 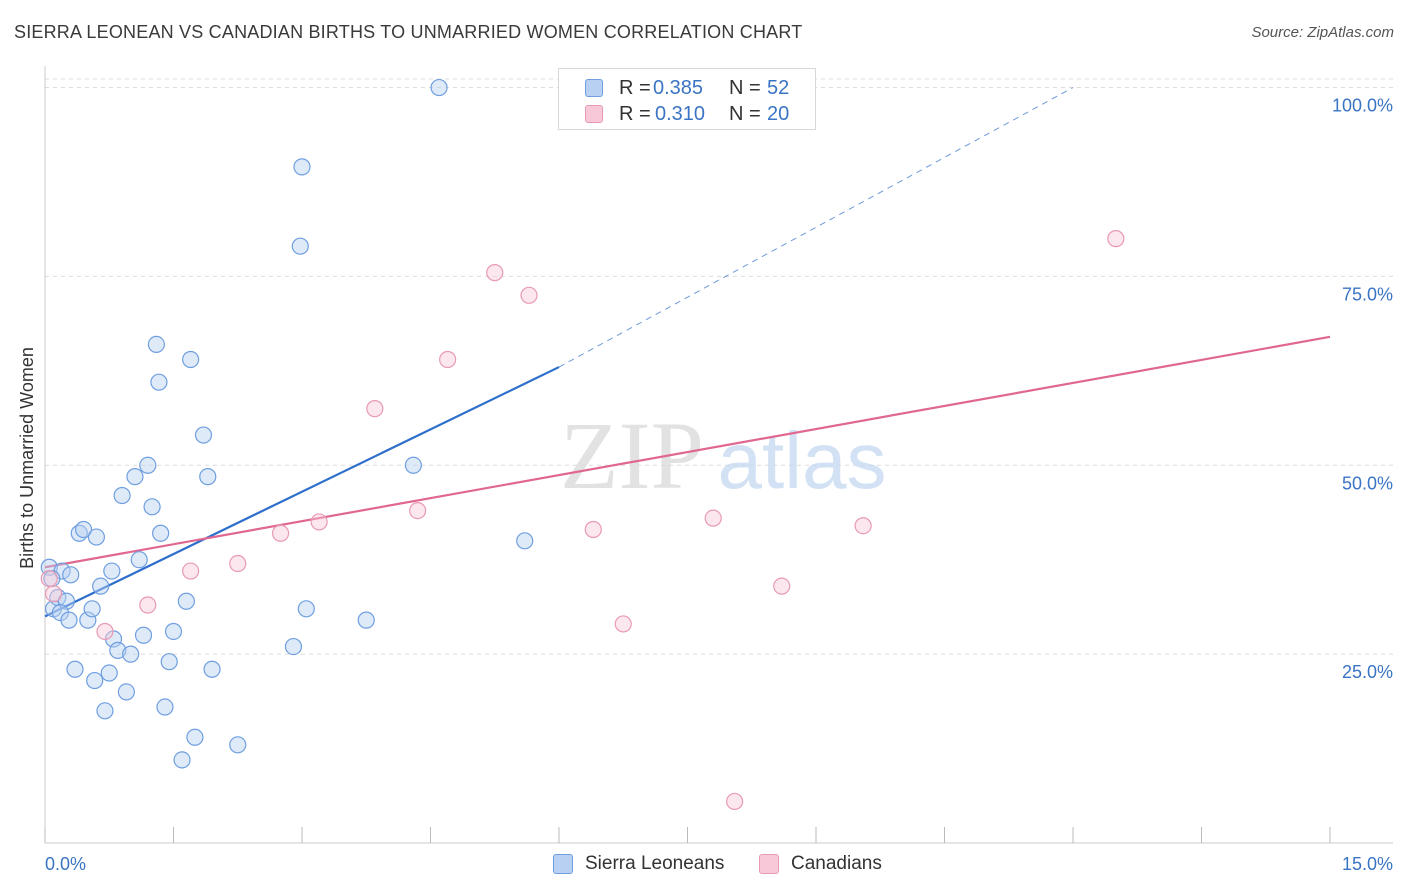 What do you see at coordinates (27, 458) in the screenshot?
I see `y-axis-label: Births to Unmarried Women` at bounding box center [27, 458].